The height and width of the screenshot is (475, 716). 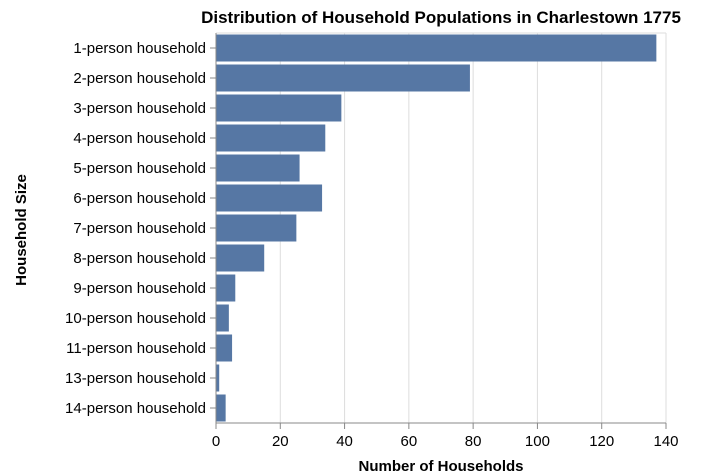 What do you see at coordinates (344, 441) in the screenshot?
I see `x-tick-label: 40` at bounding box center [344, 441].